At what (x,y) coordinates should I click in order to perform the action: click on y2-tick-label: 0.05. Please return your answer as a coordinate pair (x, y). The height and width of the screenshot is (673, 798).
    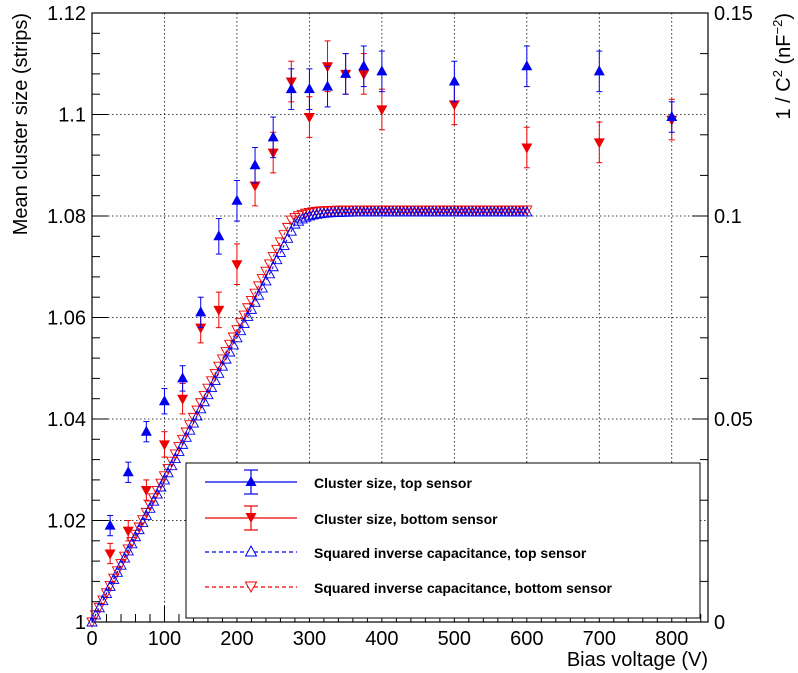
    Looking at the image, I should click on (733, 420).